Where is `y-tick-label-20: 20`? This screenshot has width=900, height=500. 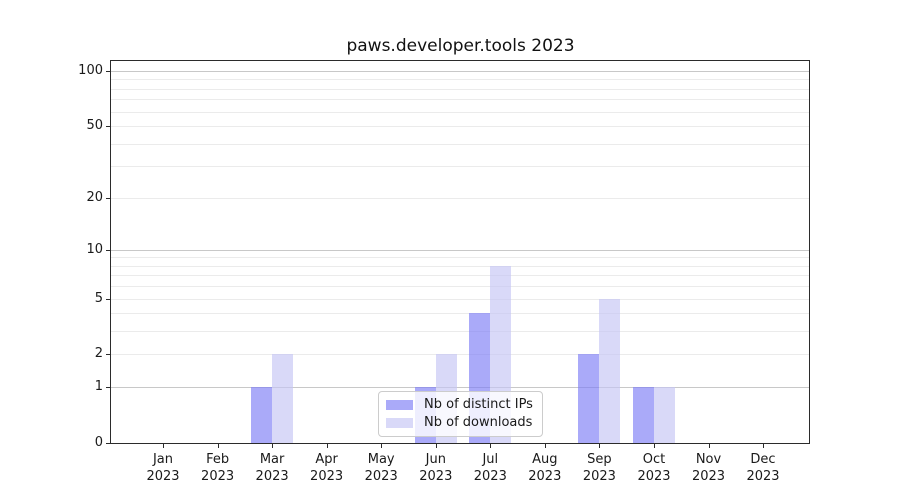
y-tick-label-20: 20 is located at coordinates (94, 197).